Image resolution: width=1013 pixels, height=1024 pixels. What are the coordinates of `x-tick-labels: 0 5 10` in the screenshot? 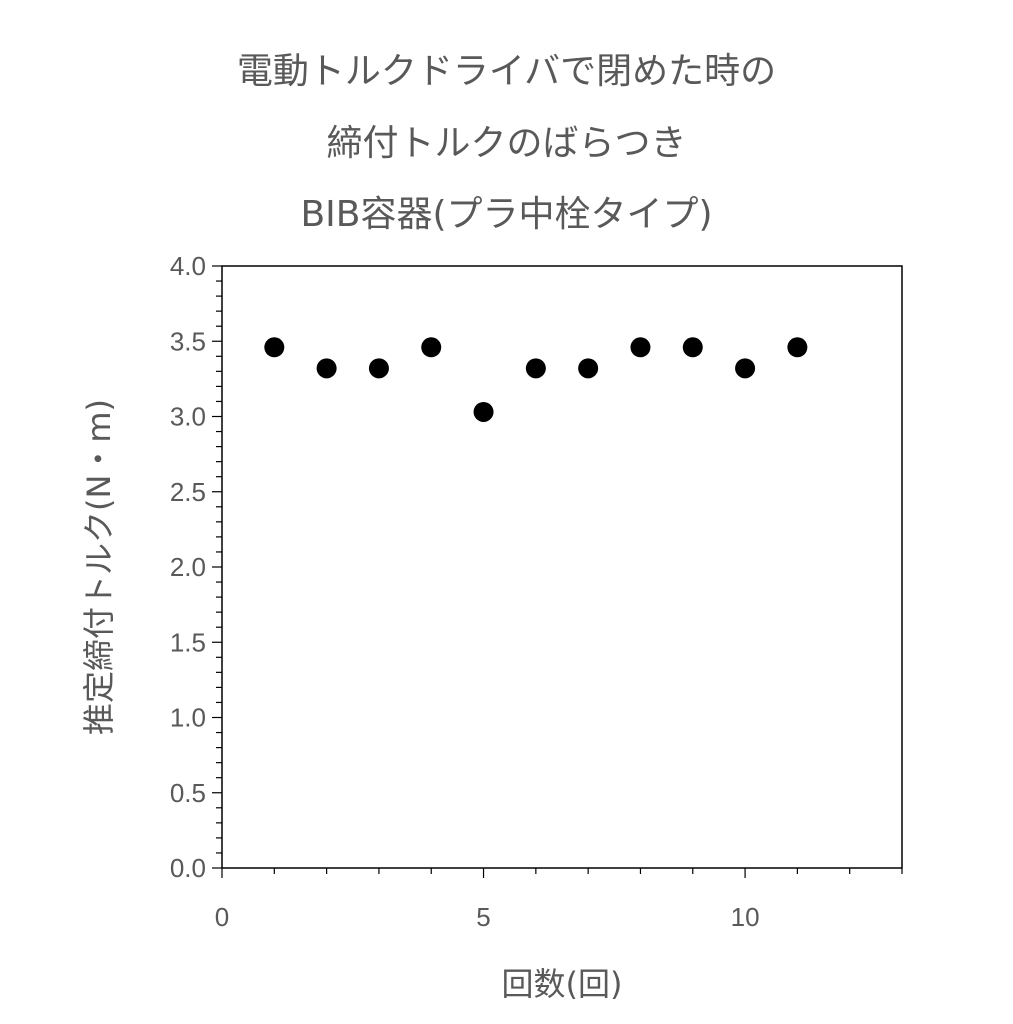 It's located at (487, 917).